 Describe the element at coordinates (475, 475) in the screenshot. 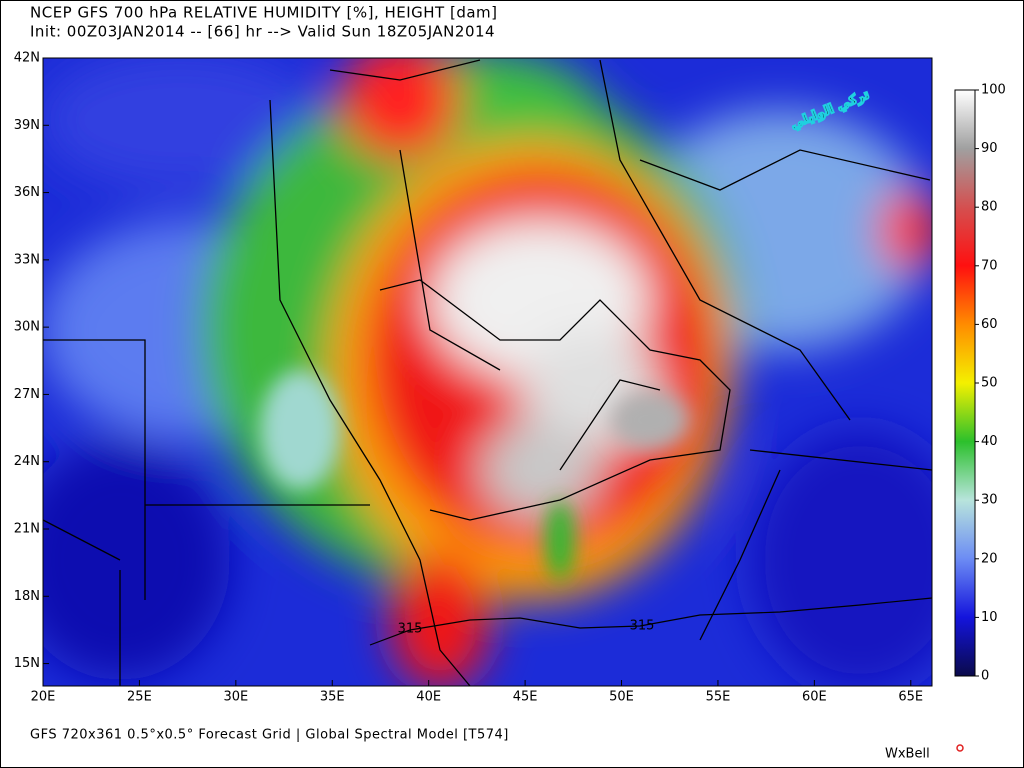

I see `field-detail` at that location.